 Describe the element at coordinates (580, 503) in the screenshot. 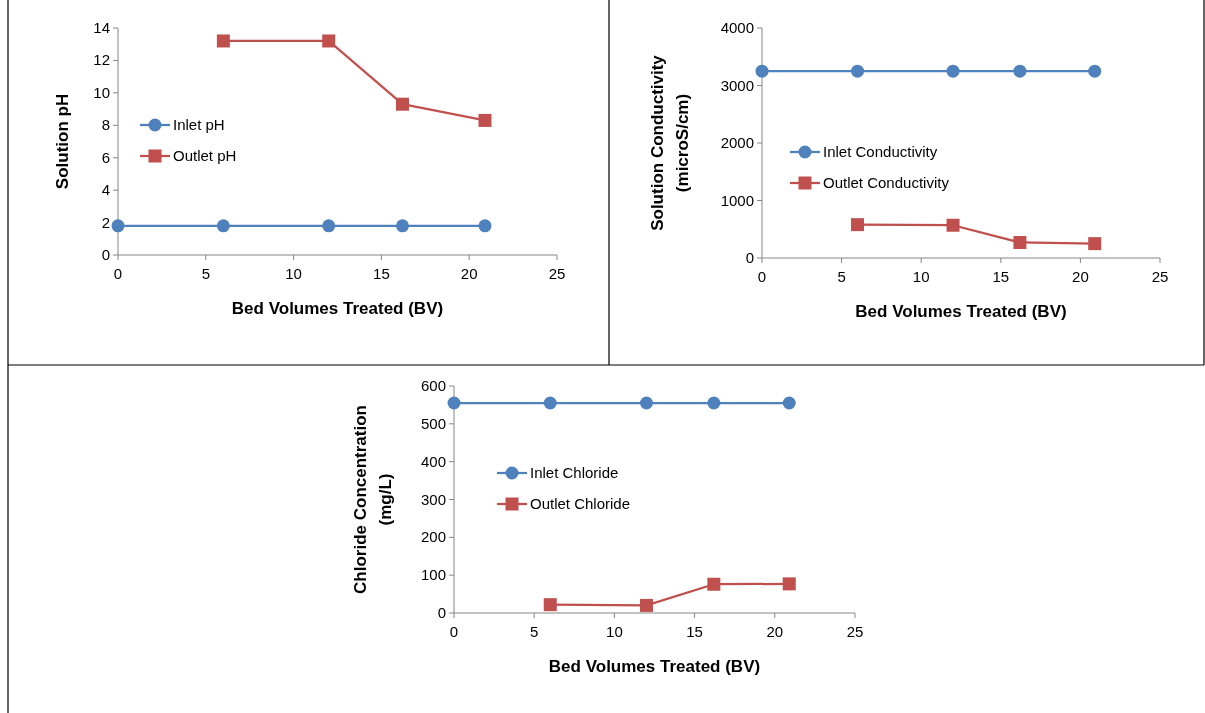

I see `legend-label: Outlet Chloride` at that location.